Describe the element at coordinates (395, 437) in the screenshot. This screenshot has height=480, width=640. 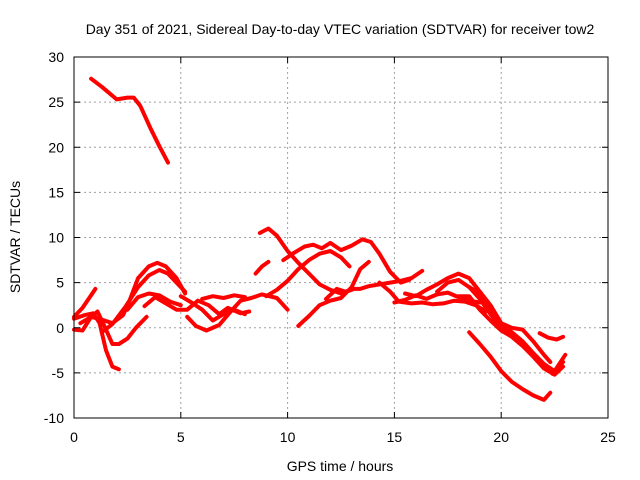
I see `x-tick-label: 15` at that location.